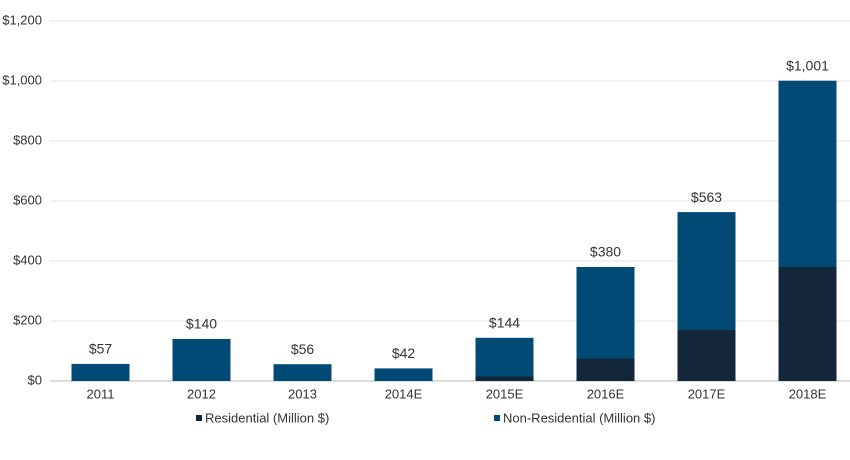 This screenshot has width=850, height=460. Describe the element at coordinates (101, 349) in the screenshot. I see `total-label: $57` at that location.